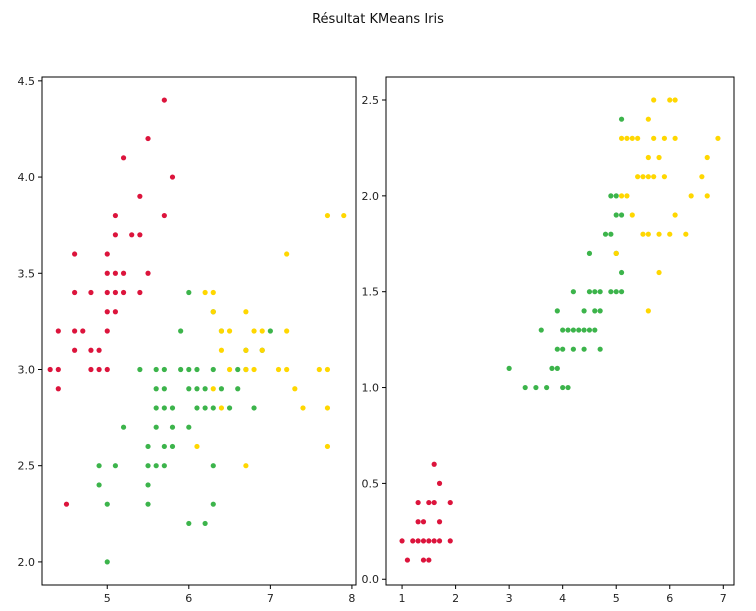 The width and height of the screenshot is (756, 611). I want to click on x-tick-label: 3, so click(509, 598).